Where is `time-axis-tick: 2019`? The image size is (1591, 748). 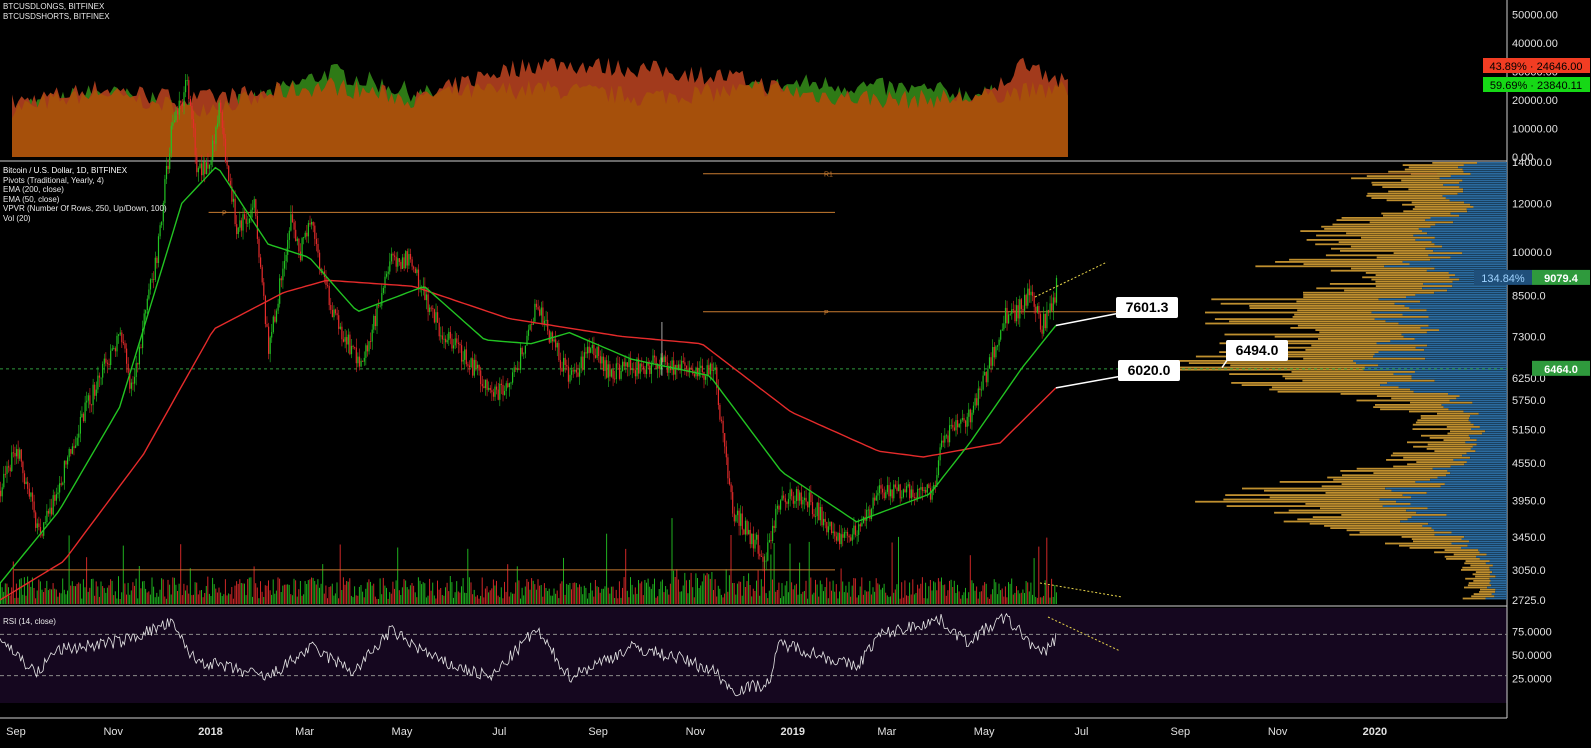 time-axis-tick: 2019 is located at coordinates (792, 732).